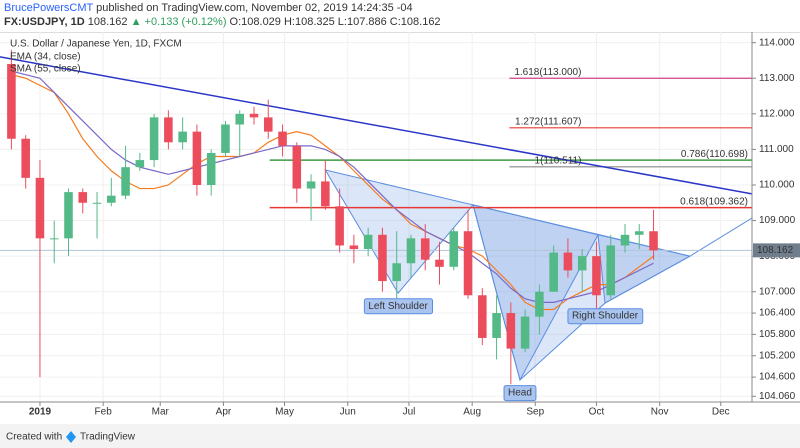 Image resolution: width=800 pixels, height=448 pixels. What do you see at coordinates (777, 42) in the screenshot?
I see `y-tick-label: 114.000` at bounding box center [777, 42].